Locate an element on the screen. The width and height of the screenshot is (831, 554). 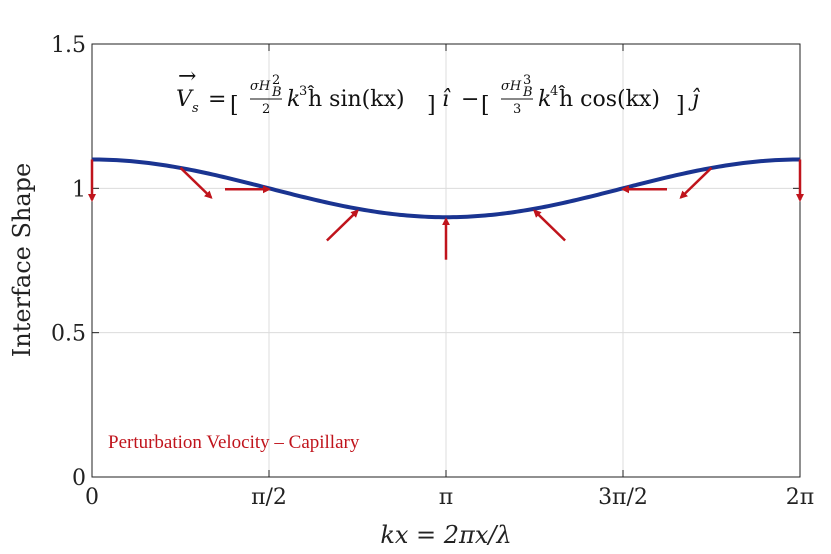
y-tick-label: 0.5 is located at coordinates (68, 334).